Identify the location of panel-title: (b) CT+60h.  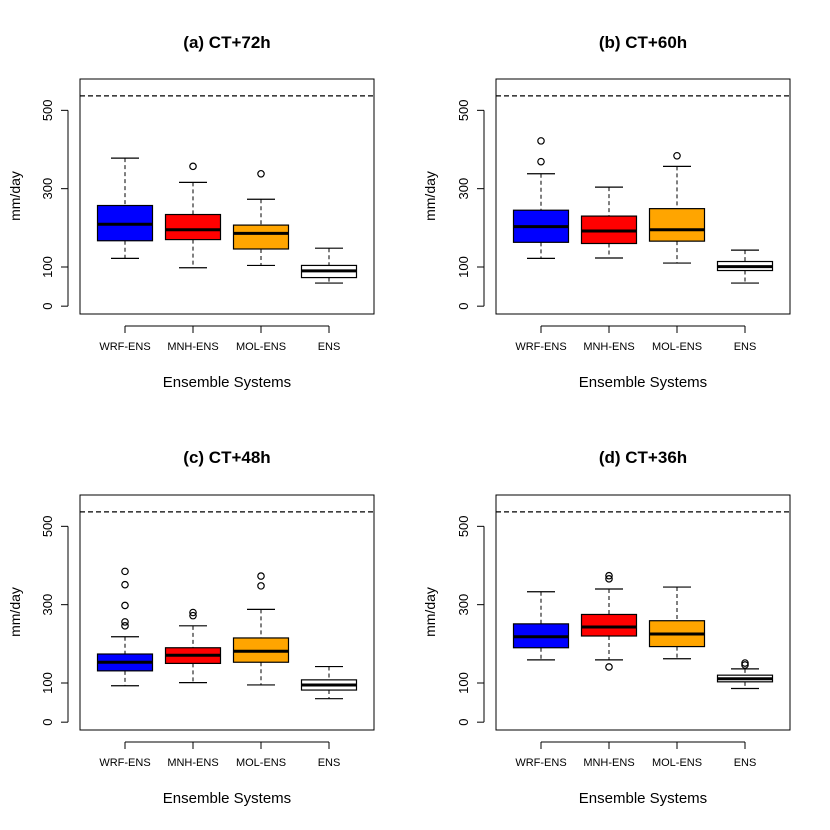
(643, 42).